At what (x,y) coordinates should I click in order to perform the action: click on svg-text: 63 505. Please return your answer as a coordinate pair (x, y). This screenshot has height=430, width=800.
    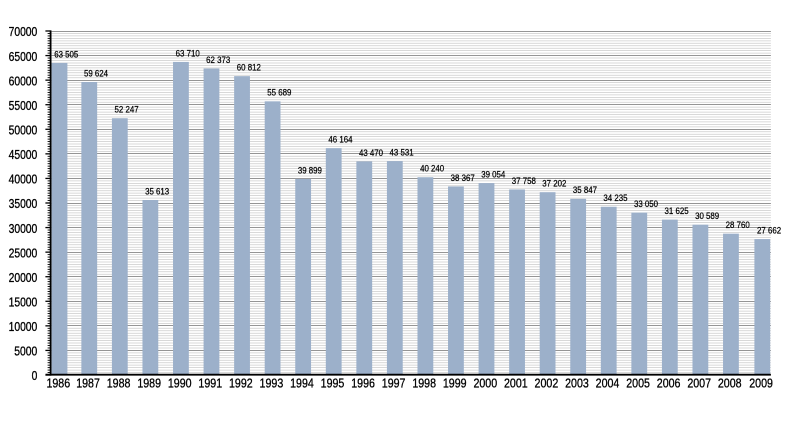
    Looking at the image, I should click on (66, 54).